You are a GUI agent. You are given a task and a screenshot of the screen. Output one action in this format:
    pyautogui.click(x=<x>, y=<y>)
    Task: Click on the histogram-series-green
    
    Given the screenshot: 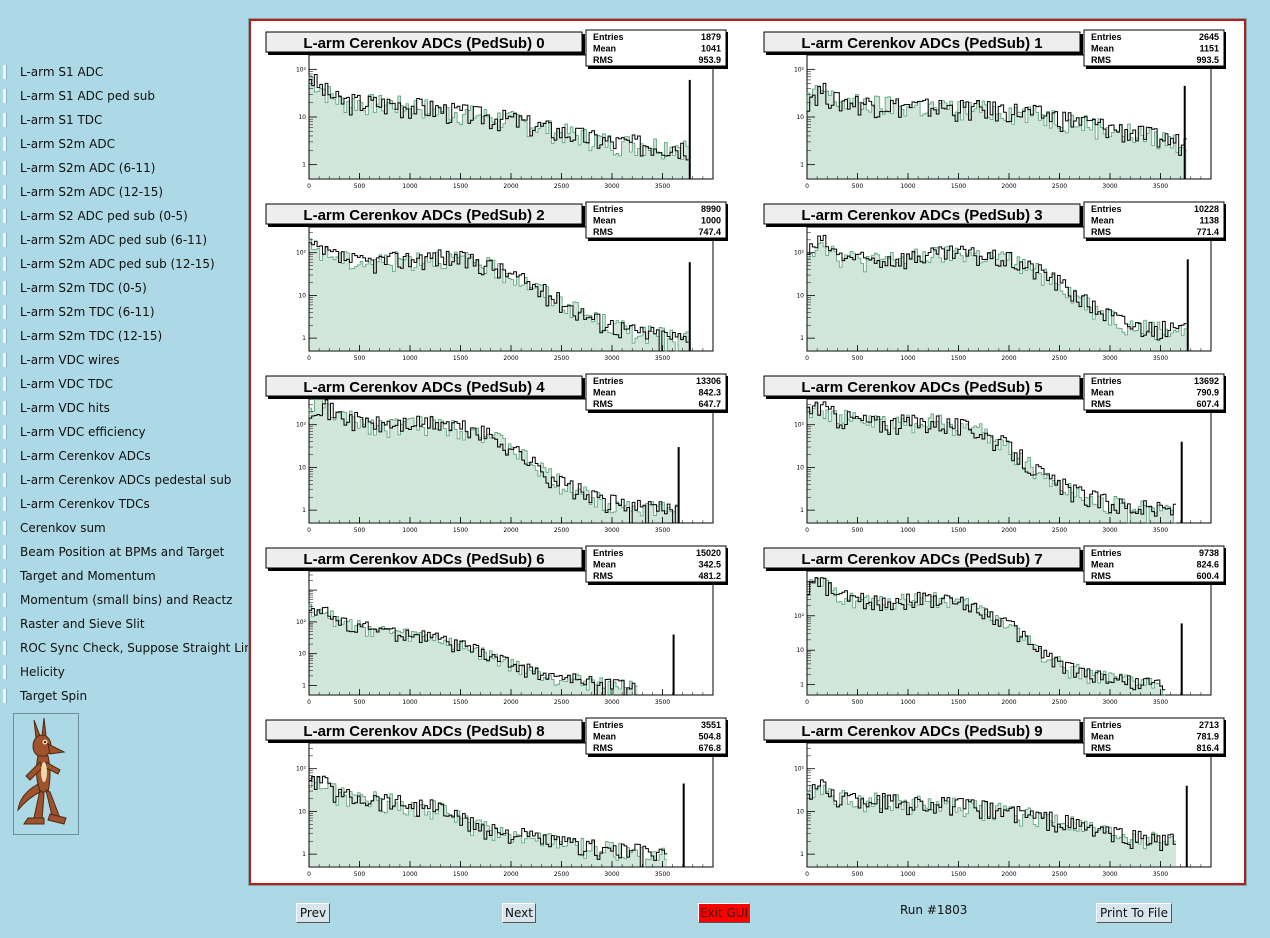 What is the action you would take?
    pyautogui.click(x=498, y=127)
    